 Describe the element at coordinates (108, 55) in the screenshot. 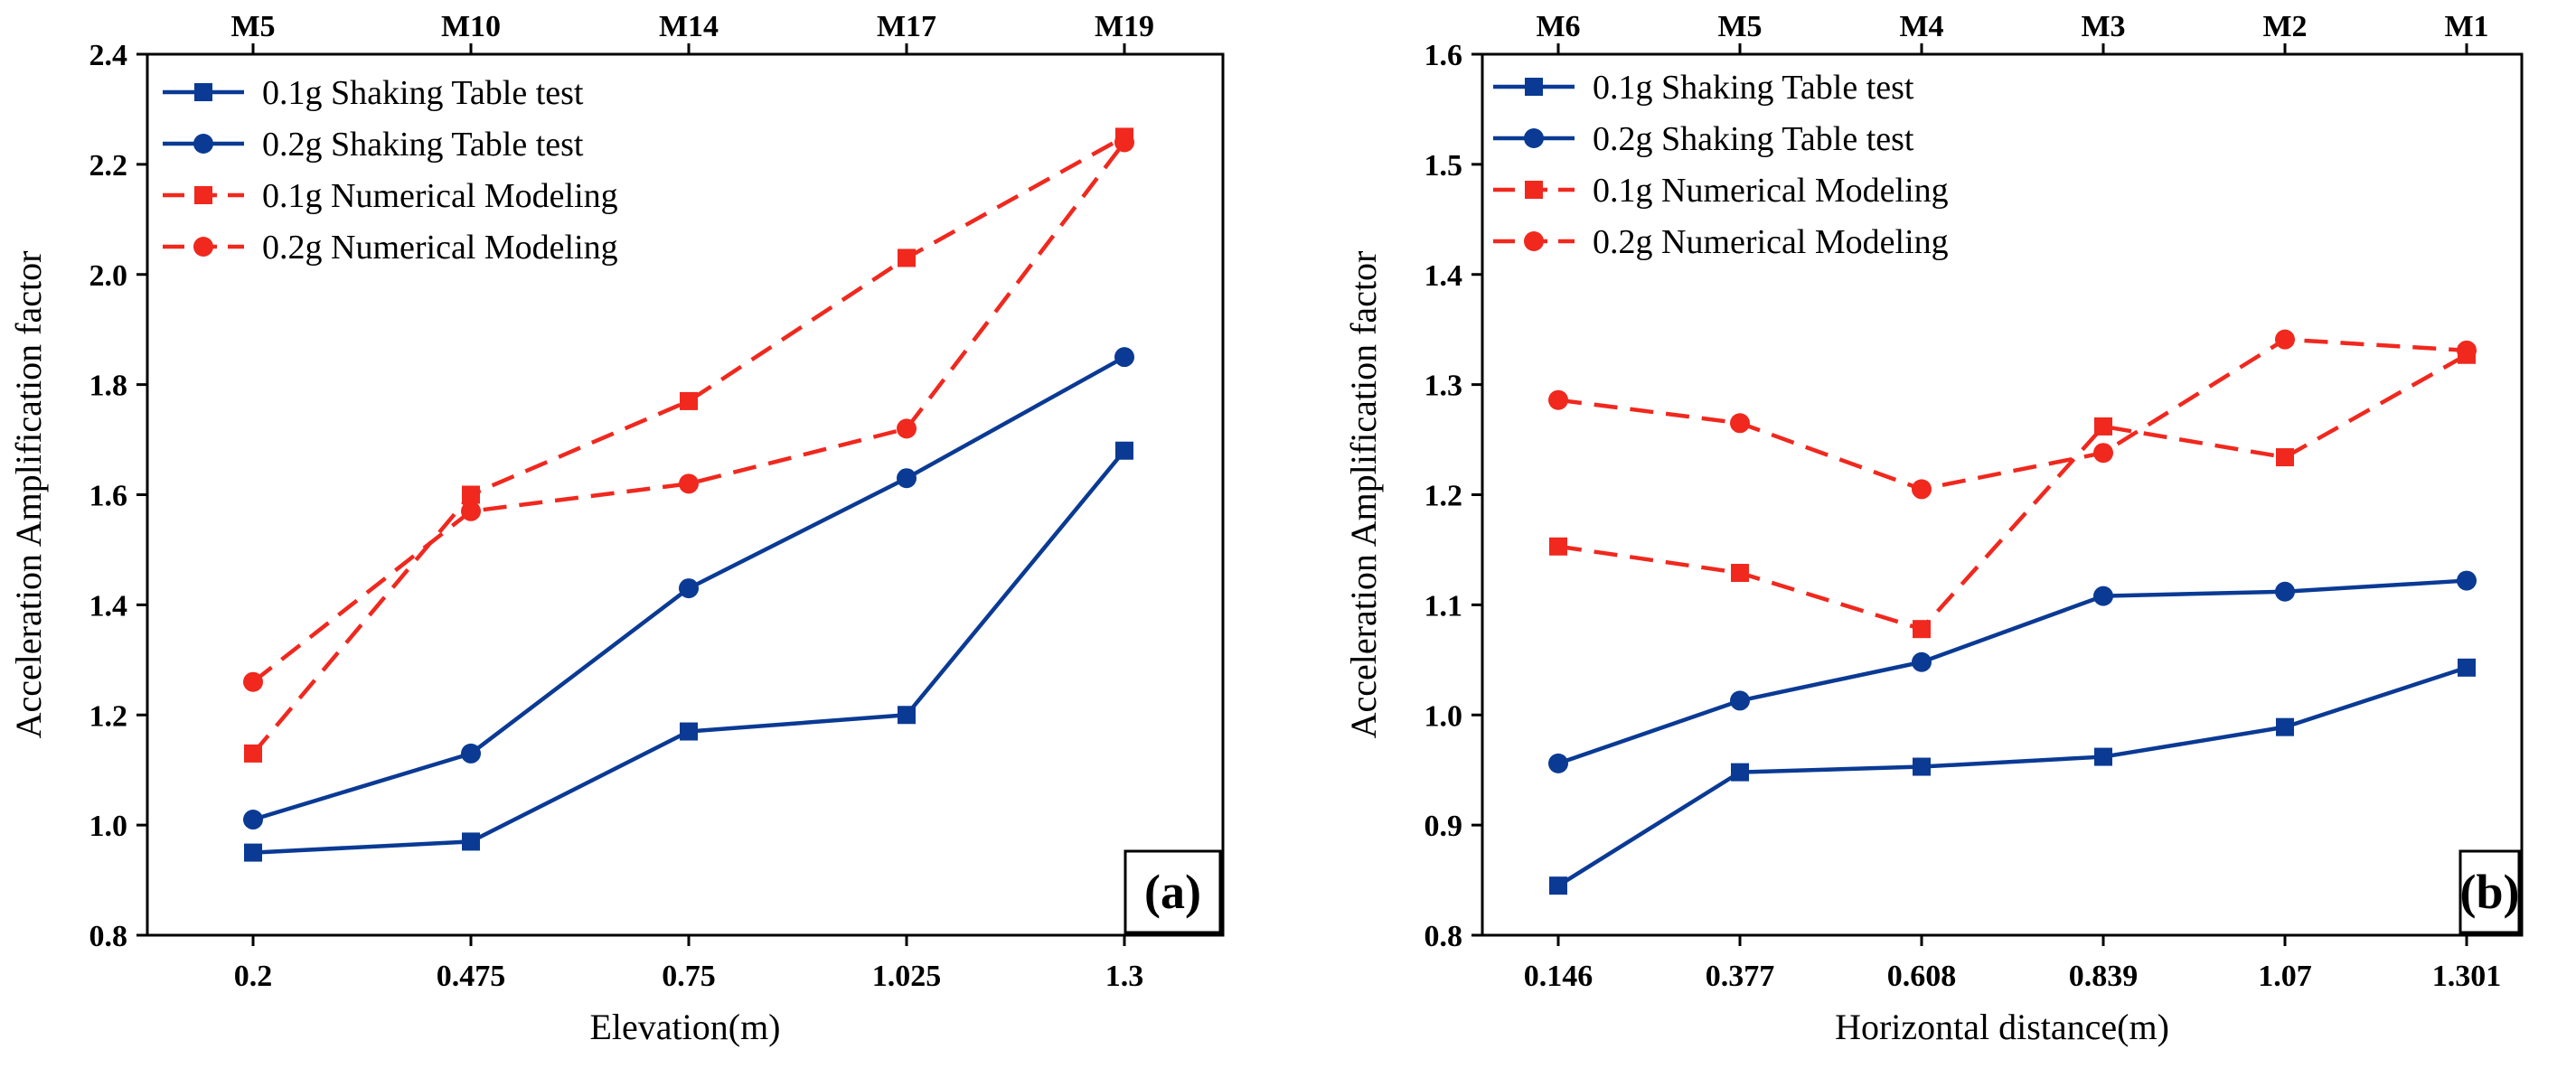

I see `y-tick-label: 2.4` at that location.